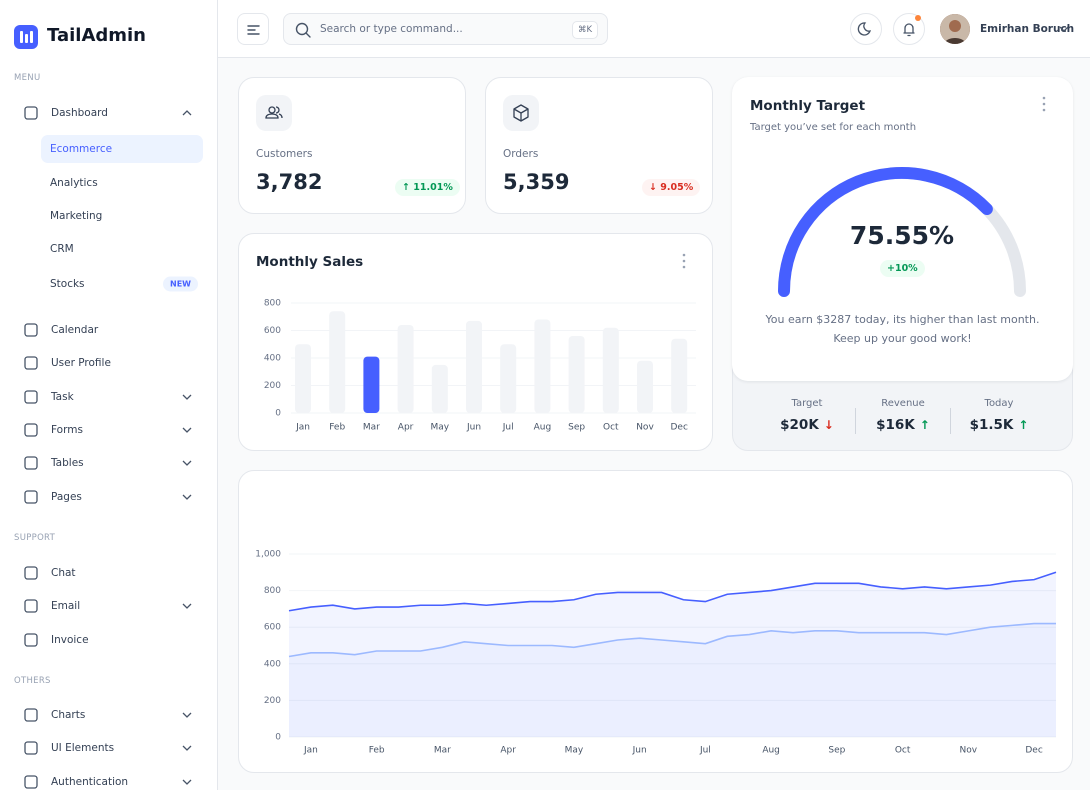 The height and width of the screenshot is (790, 1090). I want to click on theme-toggle, so click(866, 29).